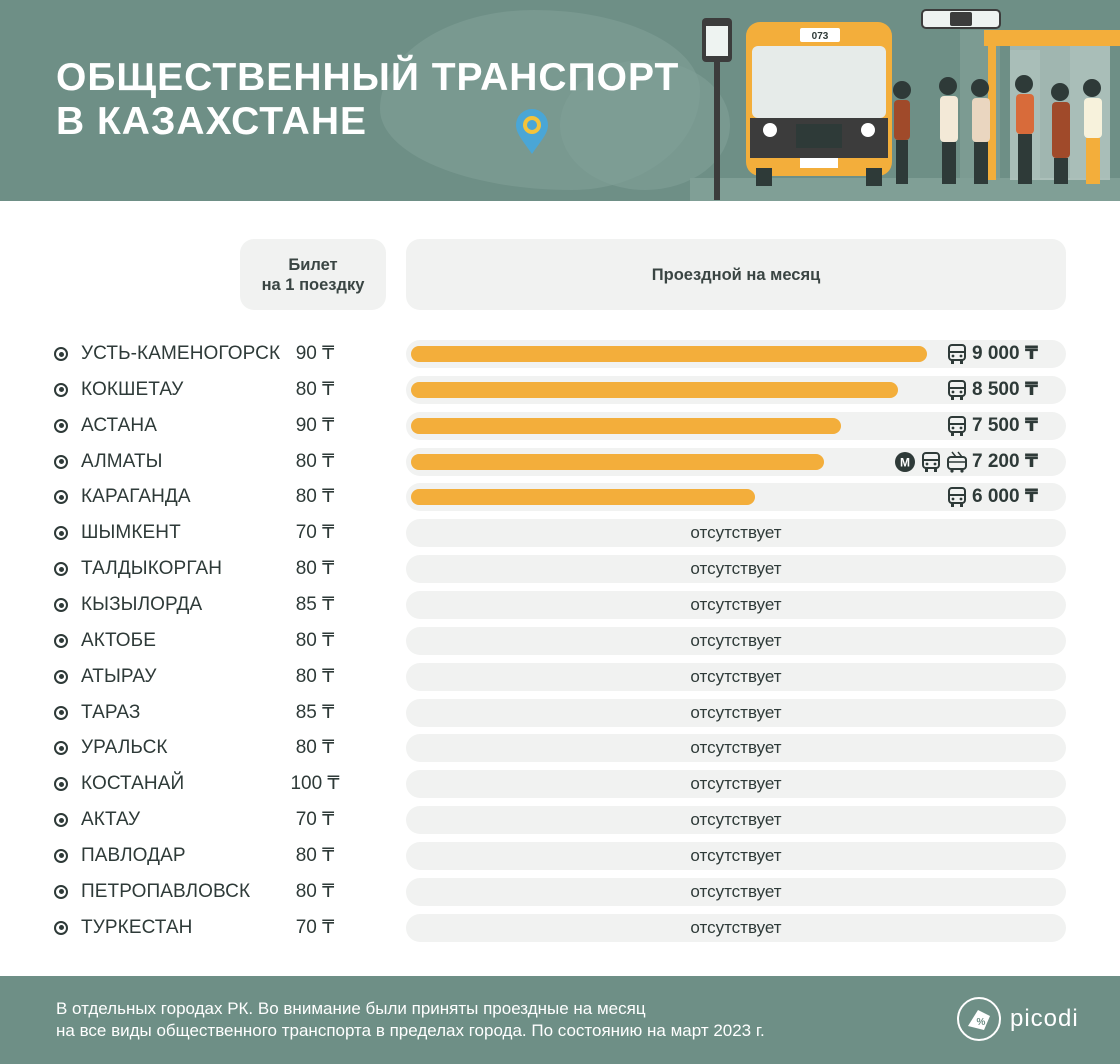 The width and height of the screenshot is (1120, 1064). Describe the element at coordinates (315, 784) in the screenshot. I see `ticket-price: 100 ₸` at that location.